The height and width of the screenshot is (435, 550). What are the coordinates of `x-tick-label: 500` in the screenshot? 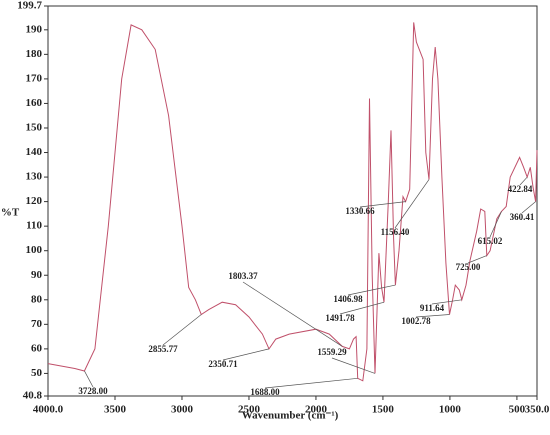 It's located at (517, 410).